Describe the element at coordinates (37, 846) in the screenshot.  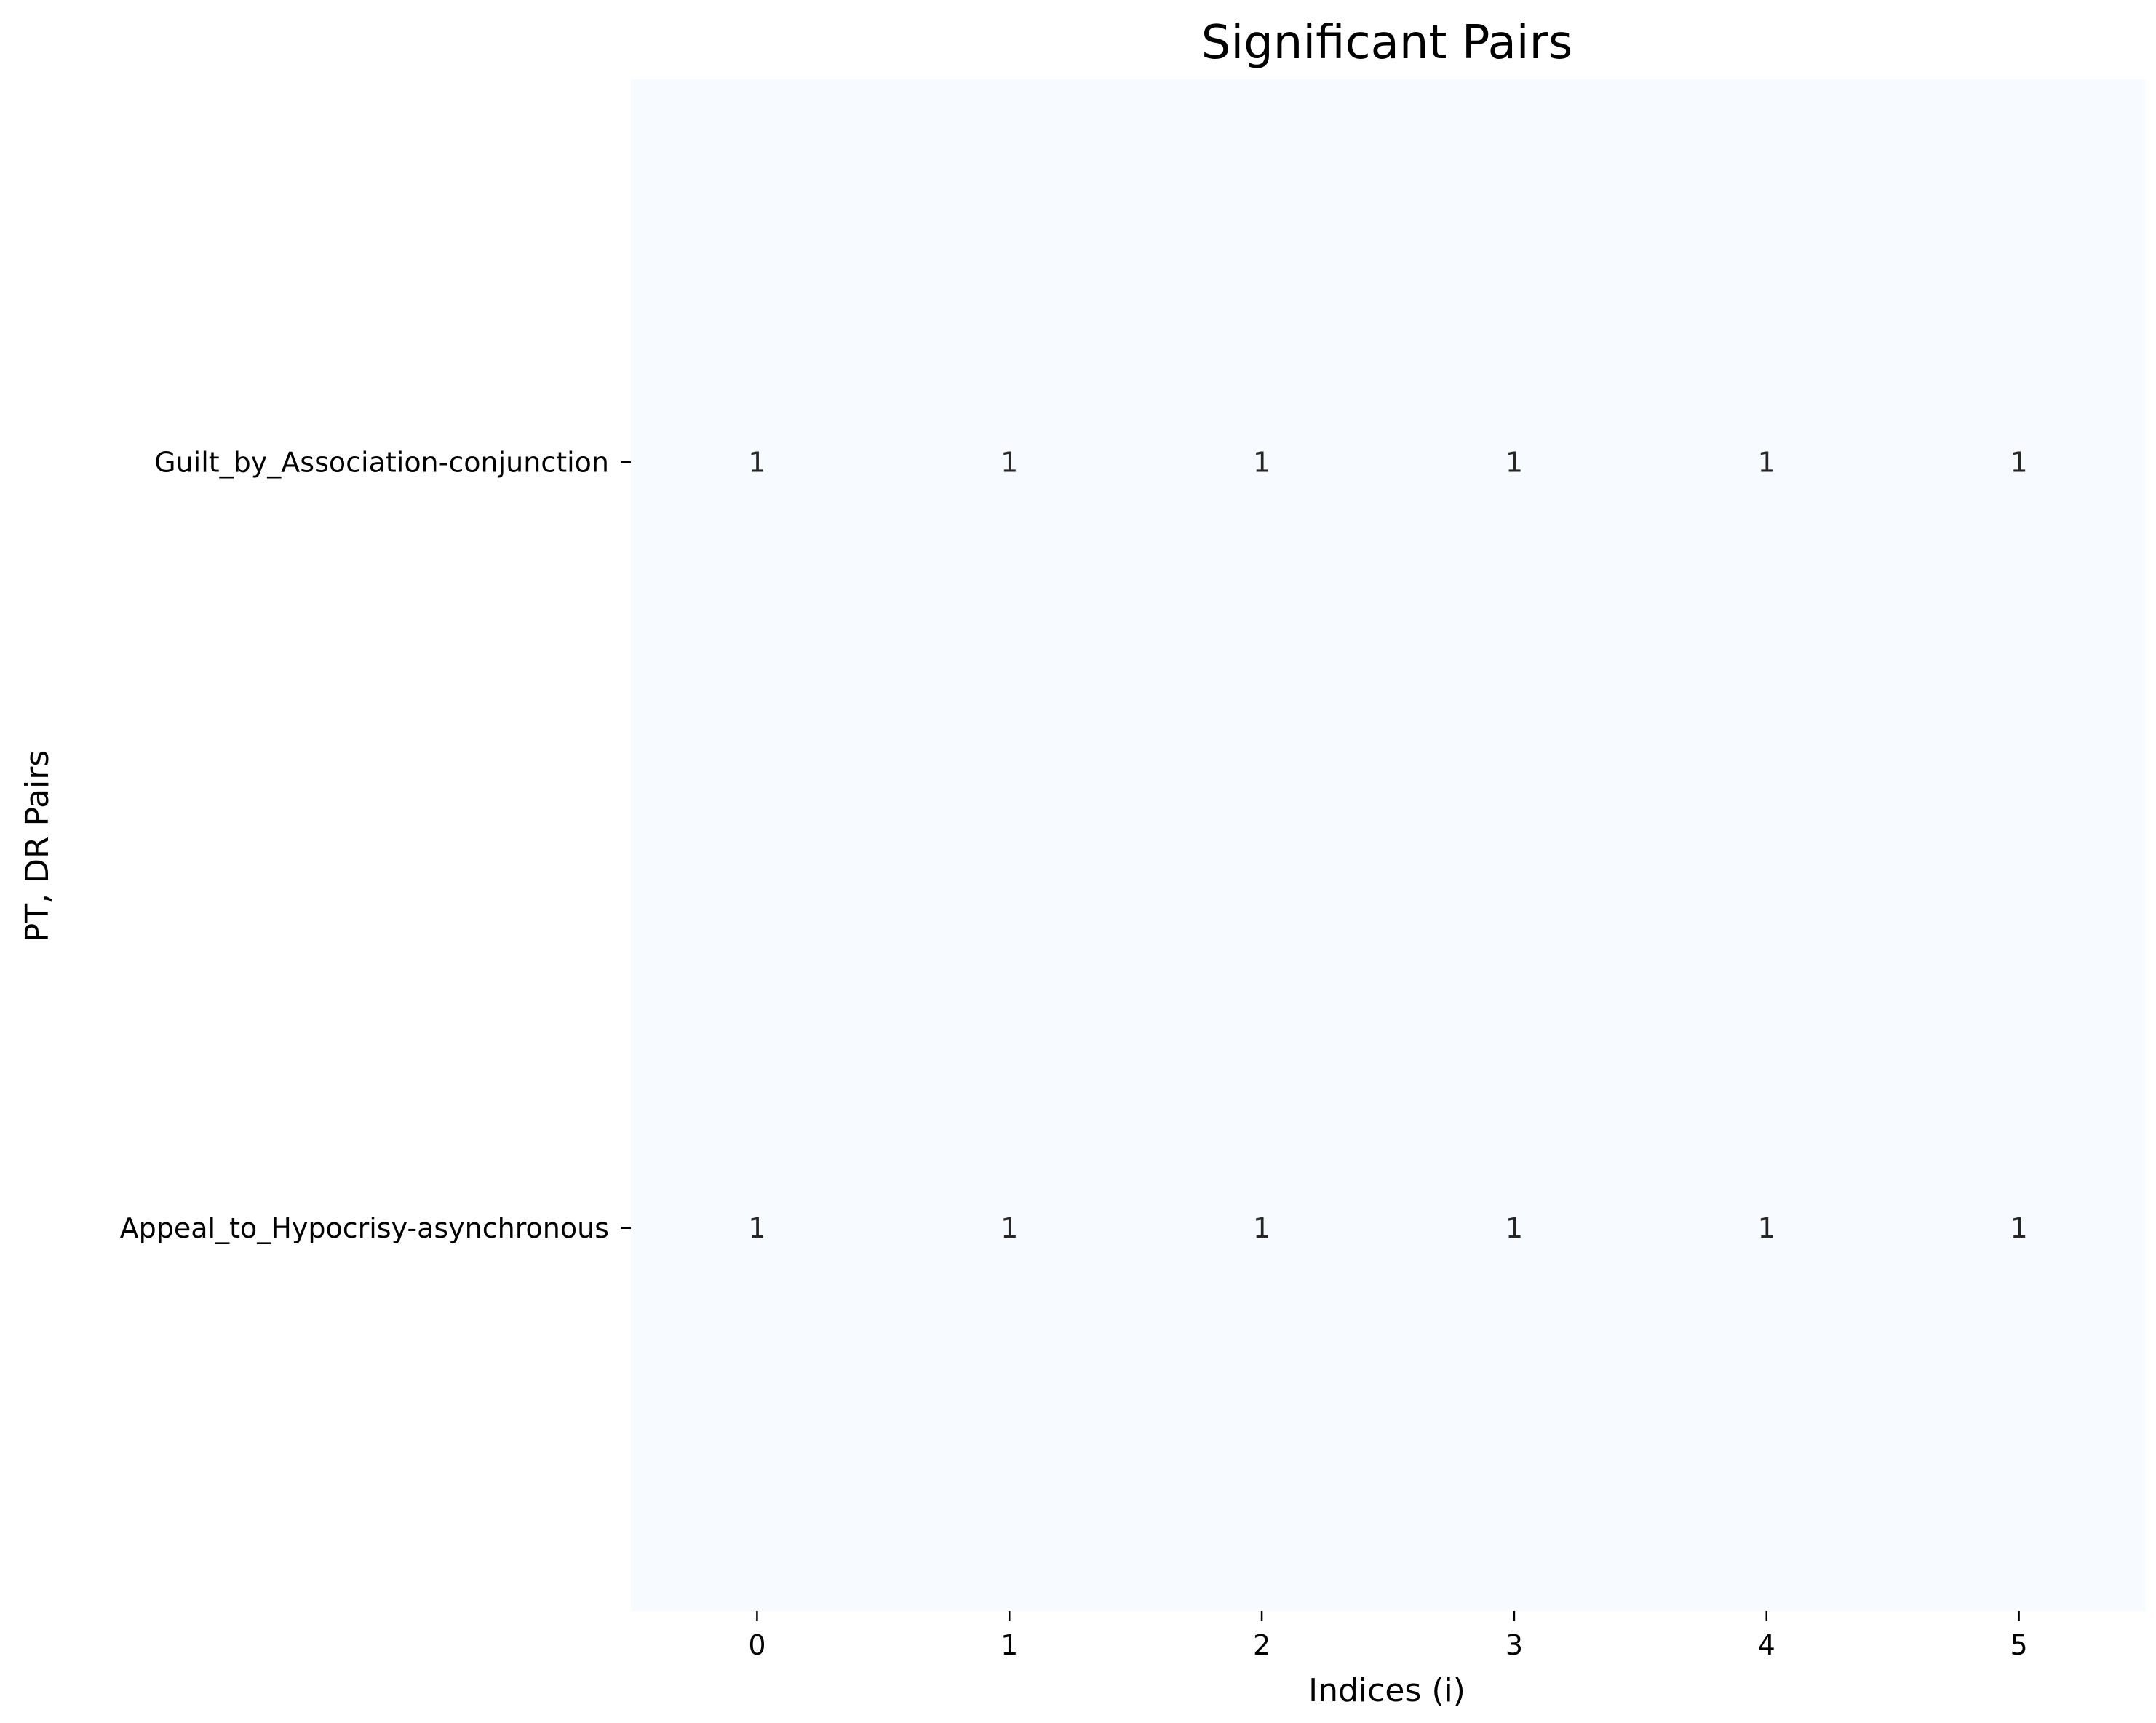
I see `y-axis-label: PT, DR Pairs` at that location.